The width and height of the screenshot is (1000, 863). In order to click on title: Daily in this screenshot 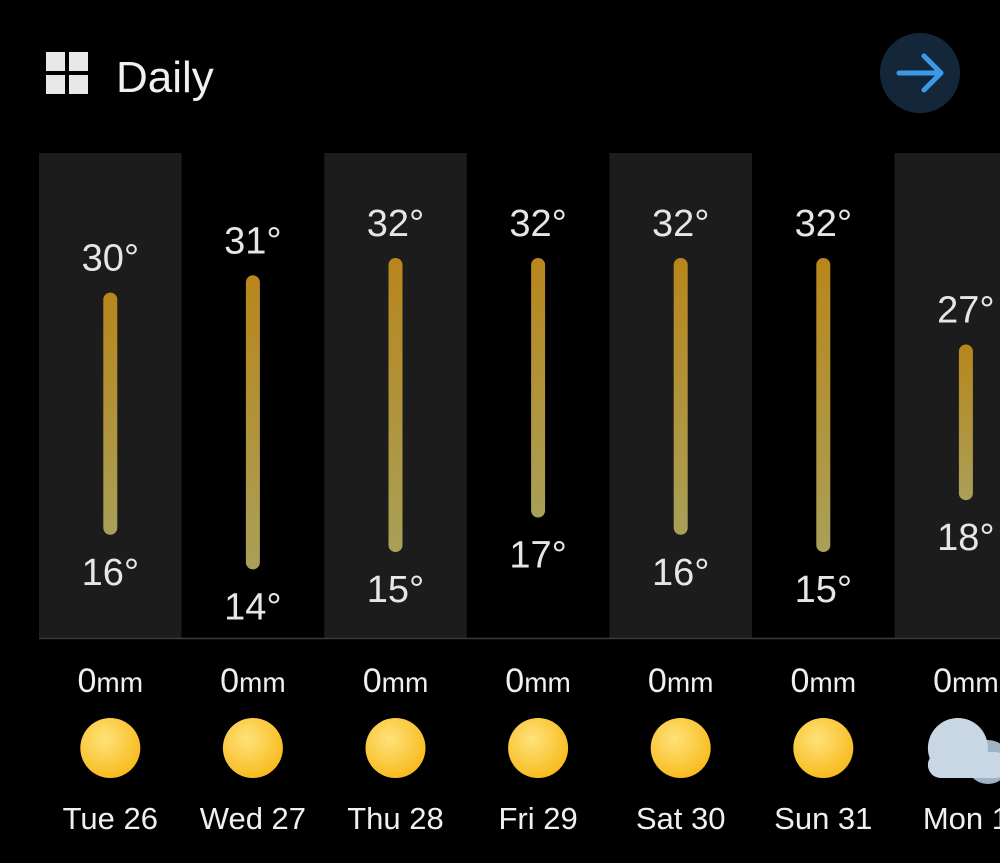, I will do `click(165, 77)`.